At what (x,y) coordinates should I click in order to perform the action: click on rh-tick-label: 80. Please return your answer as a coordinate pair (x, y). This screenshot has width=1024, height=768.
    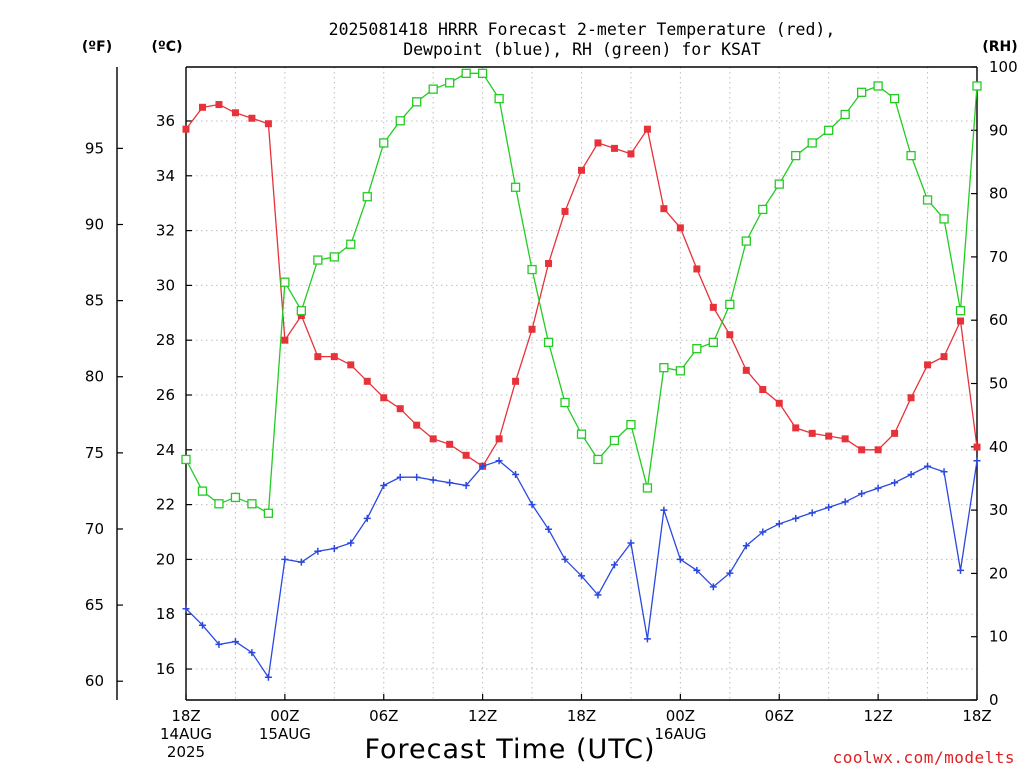
    Looking at the image, I should click on (998, 194).